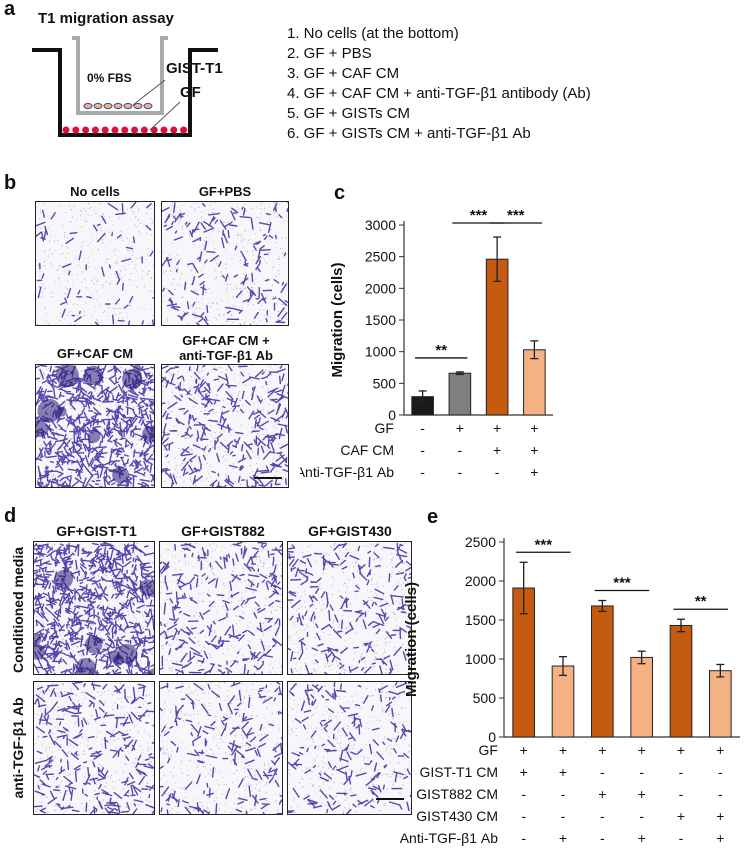 This screenshot has width=750, height=854. I want to click on transwell-diagram, so click(125, 86).